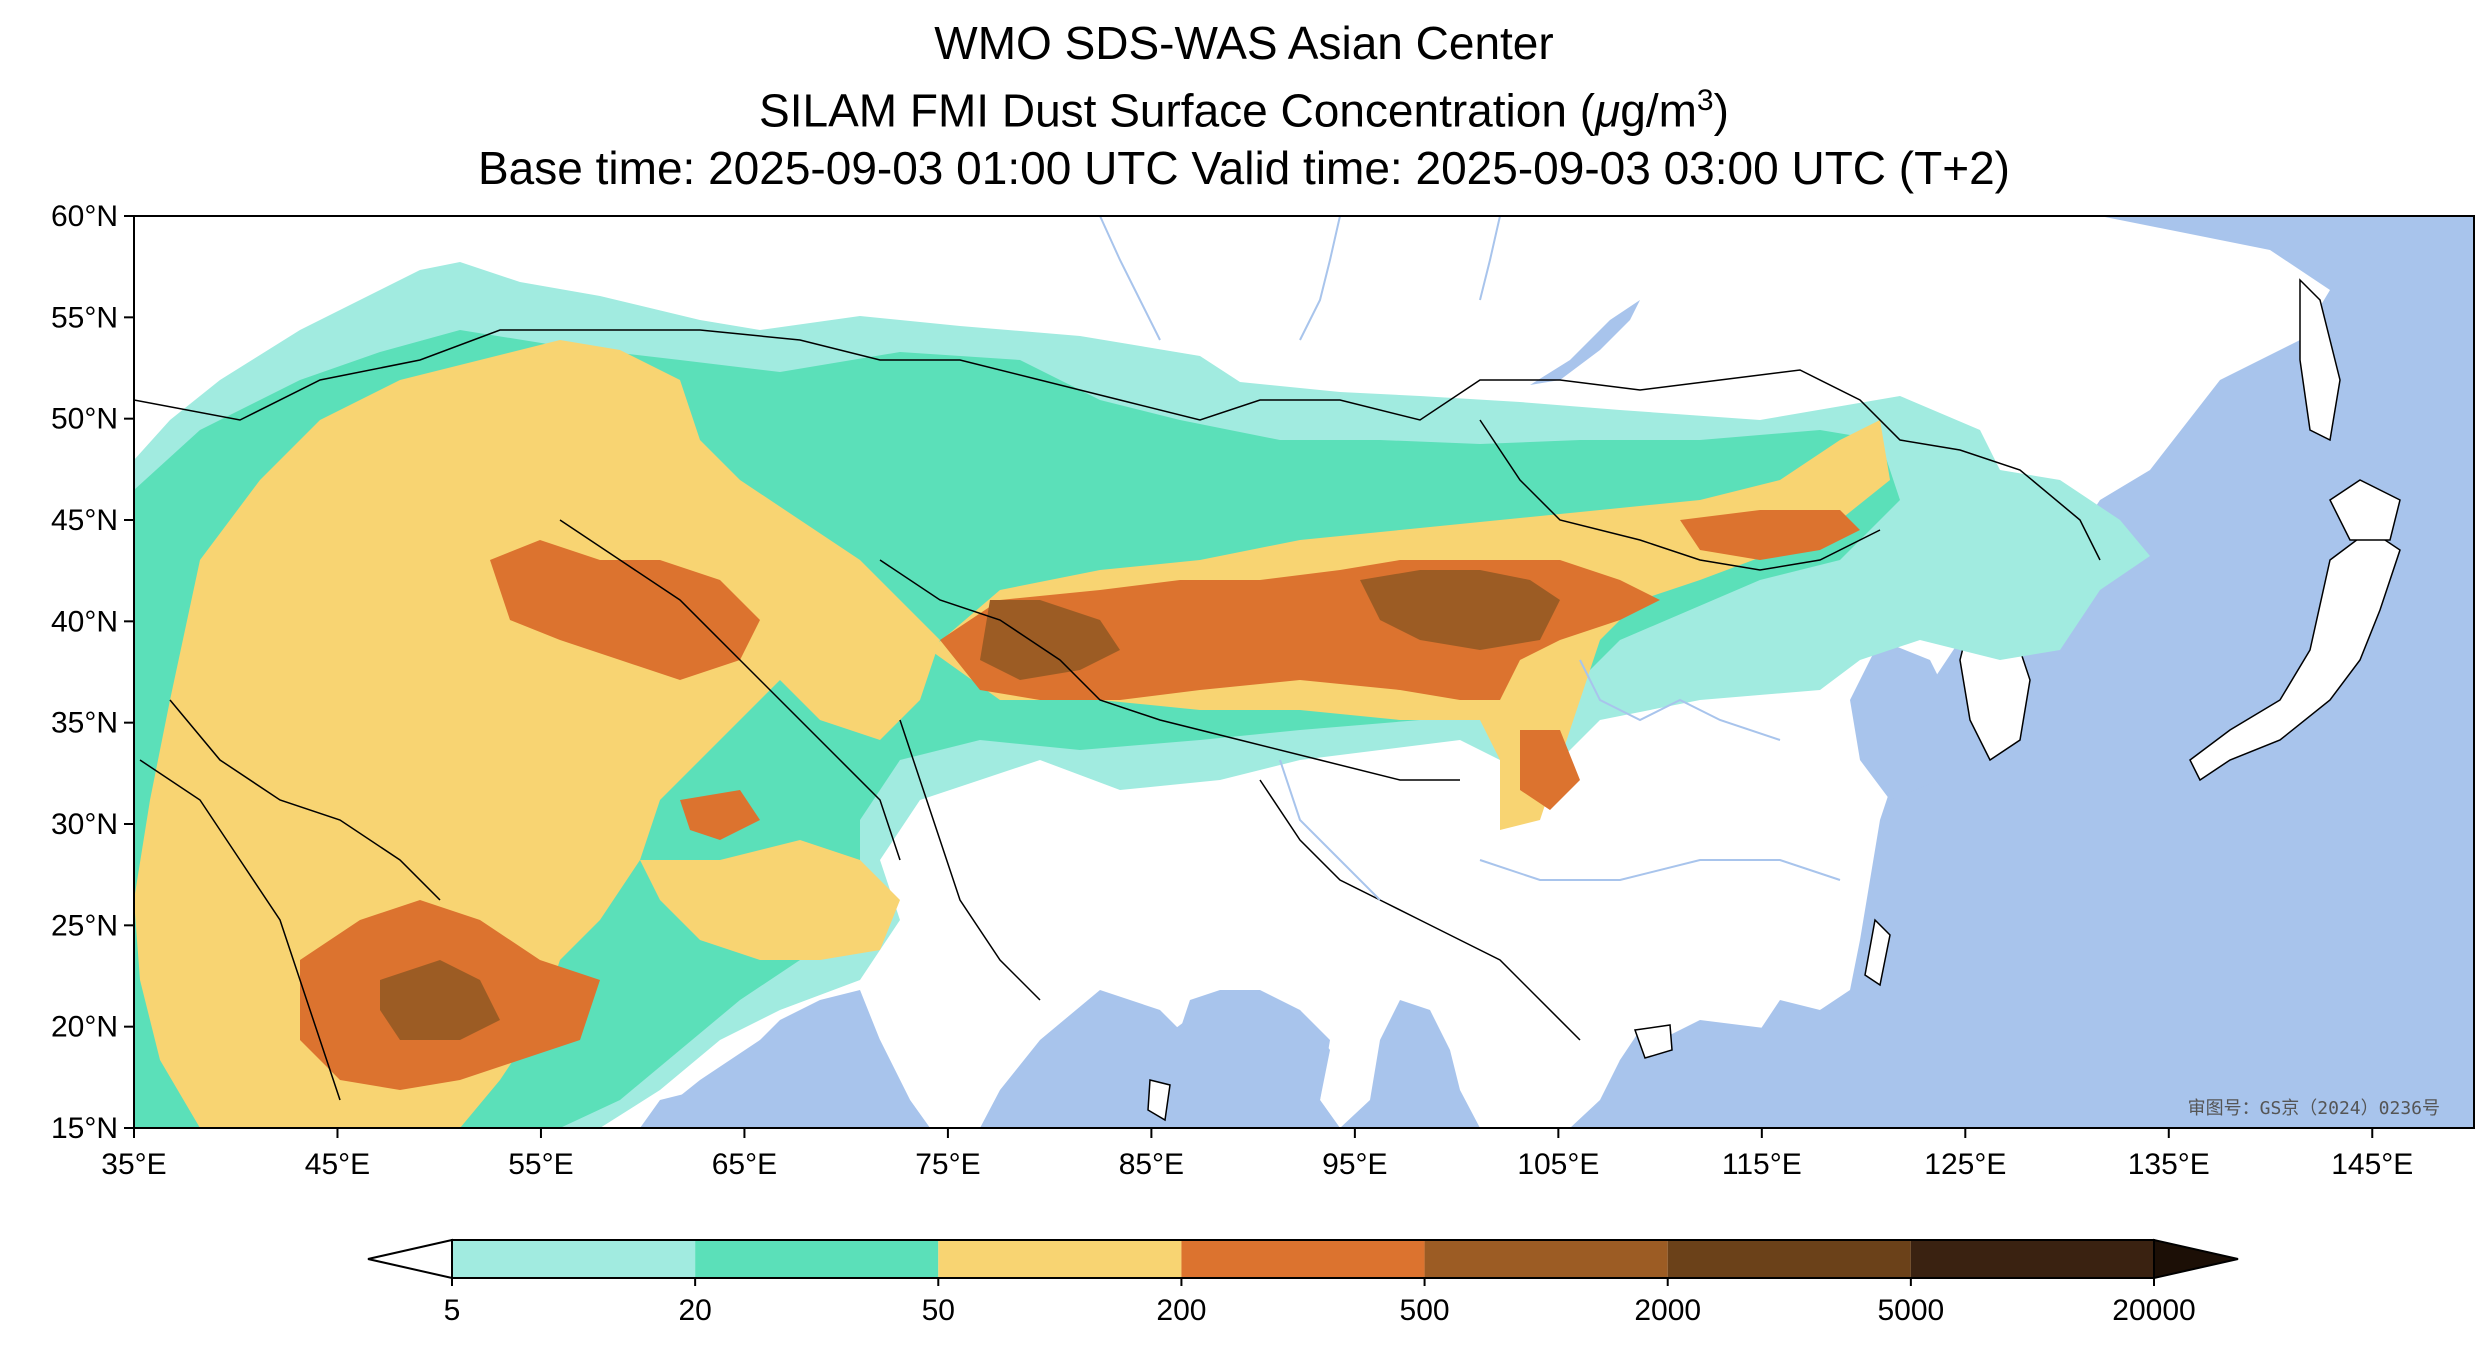 The image size is (2488, 1362). Describe the element at coordinates (2372, 1164) in the screenshot. I see `lon-tick-label: 145°E` at that location.